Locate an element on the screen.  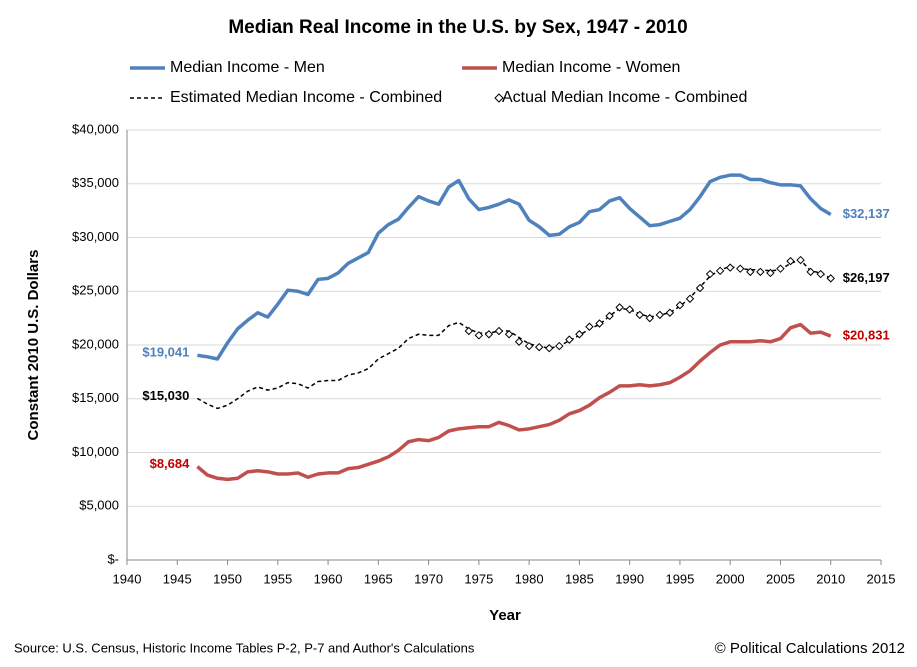
data-label: $8,684 is located at coordinates (170, 463).